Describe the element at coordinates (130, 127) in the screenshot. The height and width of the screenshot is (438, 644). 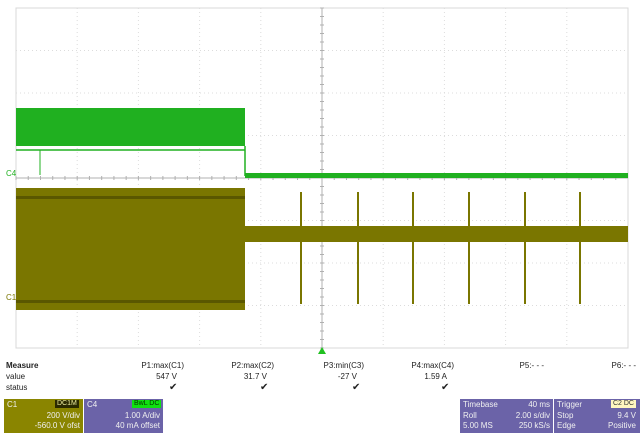
I see `c4-trace-band` at that location.